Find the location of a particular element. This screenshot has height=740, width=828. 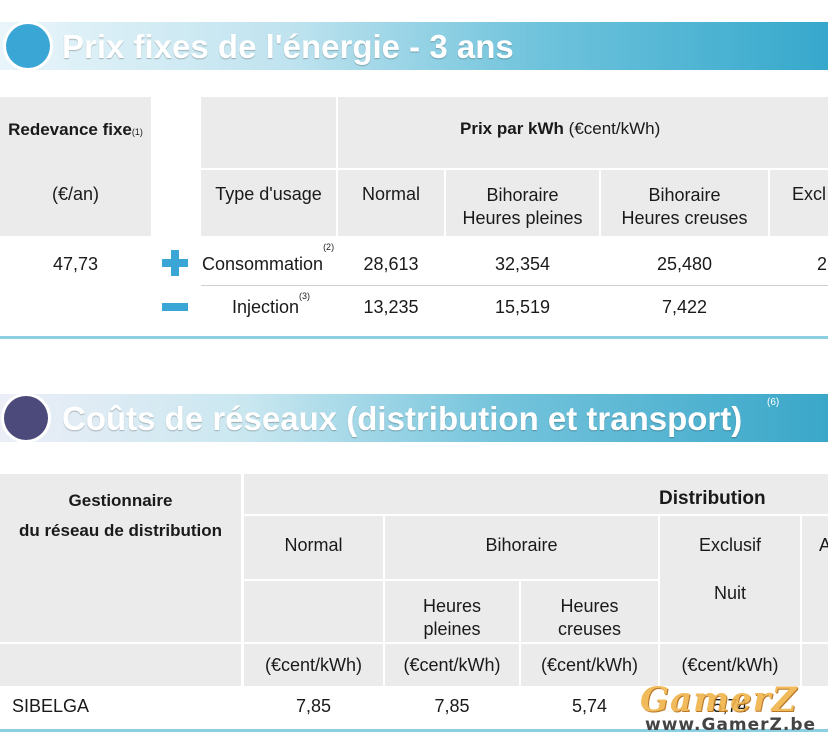

sub-offpeak: Heures creuses is located at coordinates (589, 617).